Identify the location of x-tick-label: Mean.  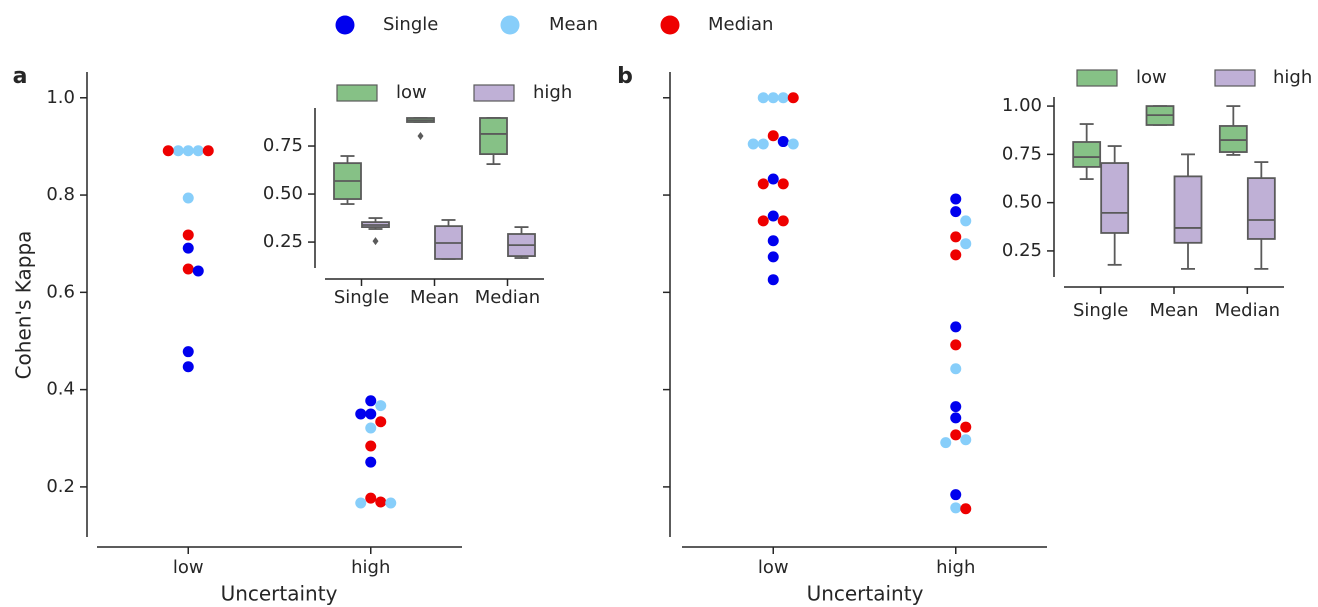
(434, 297).